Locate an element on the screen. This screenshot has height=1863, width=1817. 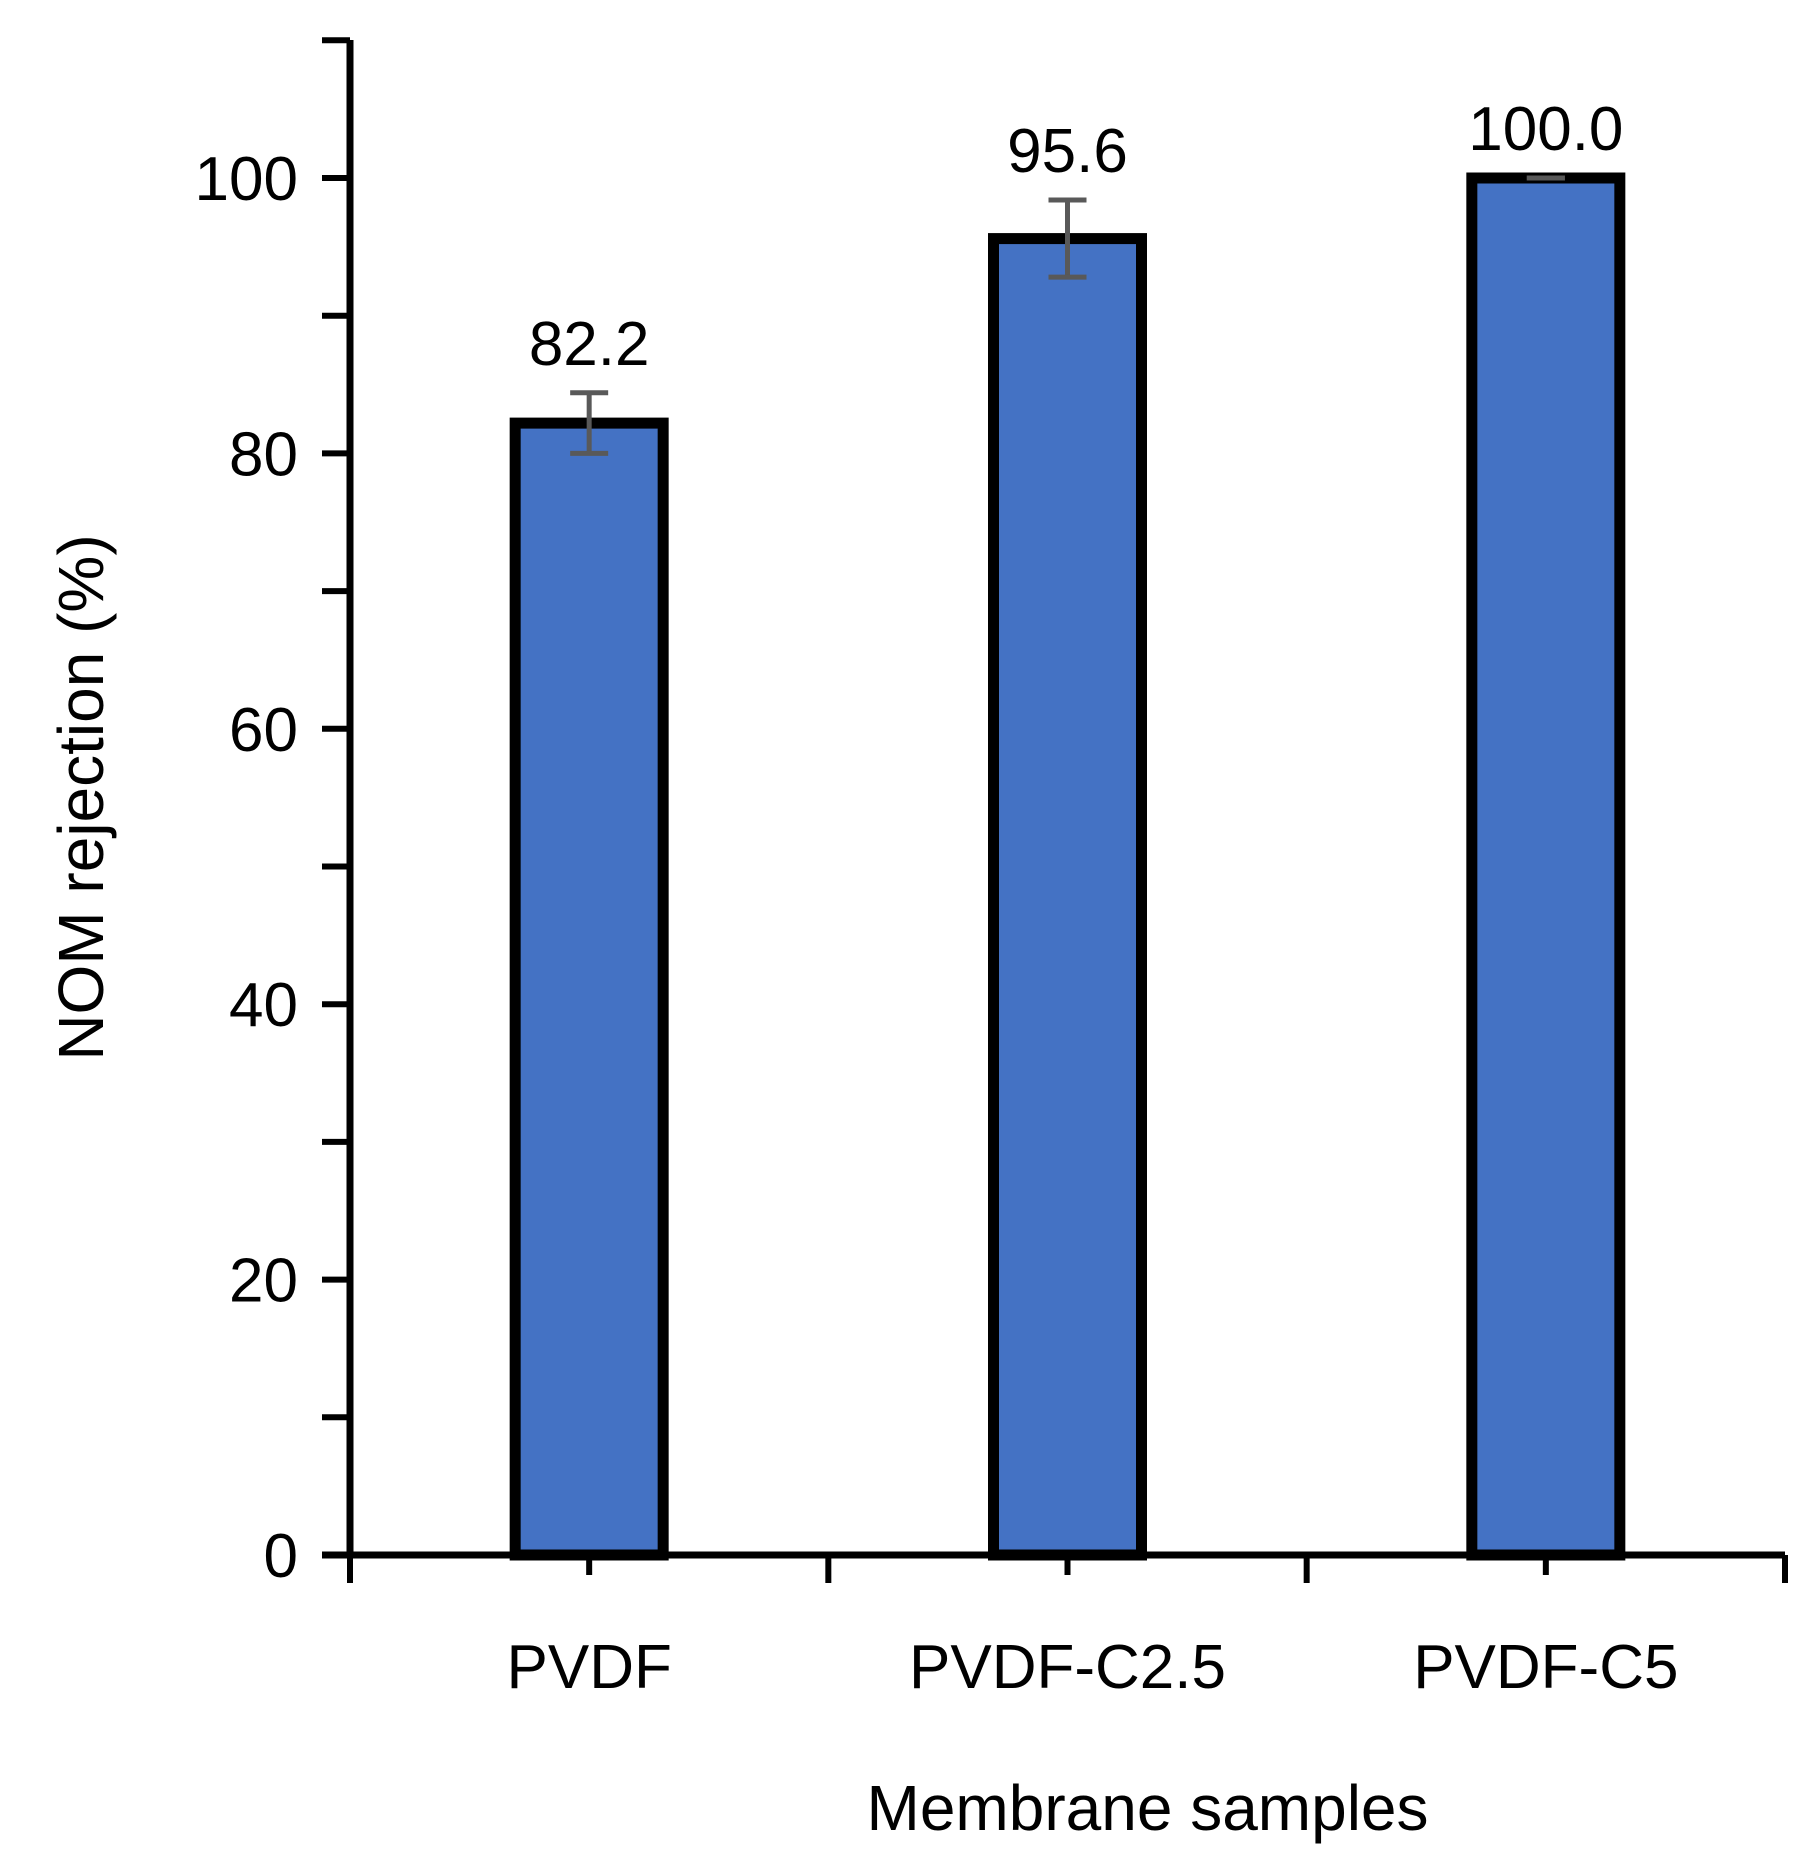
data-label: 100.0 is located at coordinates (1545, 129).